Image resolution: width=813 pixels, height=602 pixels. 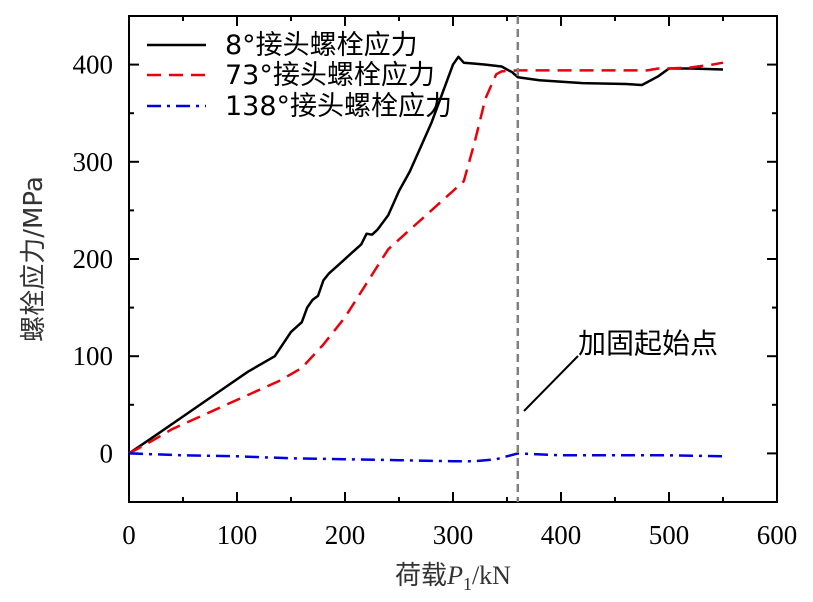 I want to click on legend-label-2: 138°接头螺栓应力, so click(x=338, y=106).